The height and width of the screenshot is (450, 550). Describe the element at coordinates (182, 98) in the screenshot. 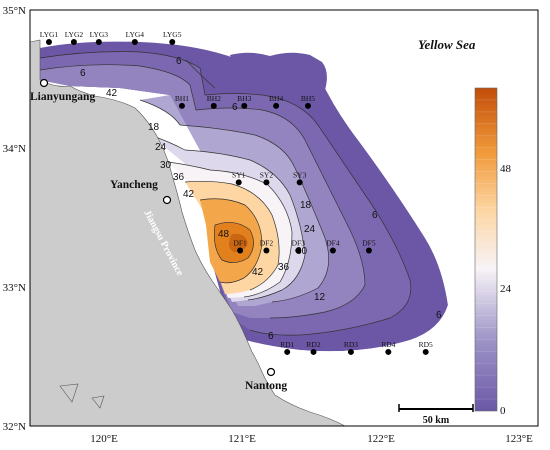

I see `station-label: BH1` at that location.